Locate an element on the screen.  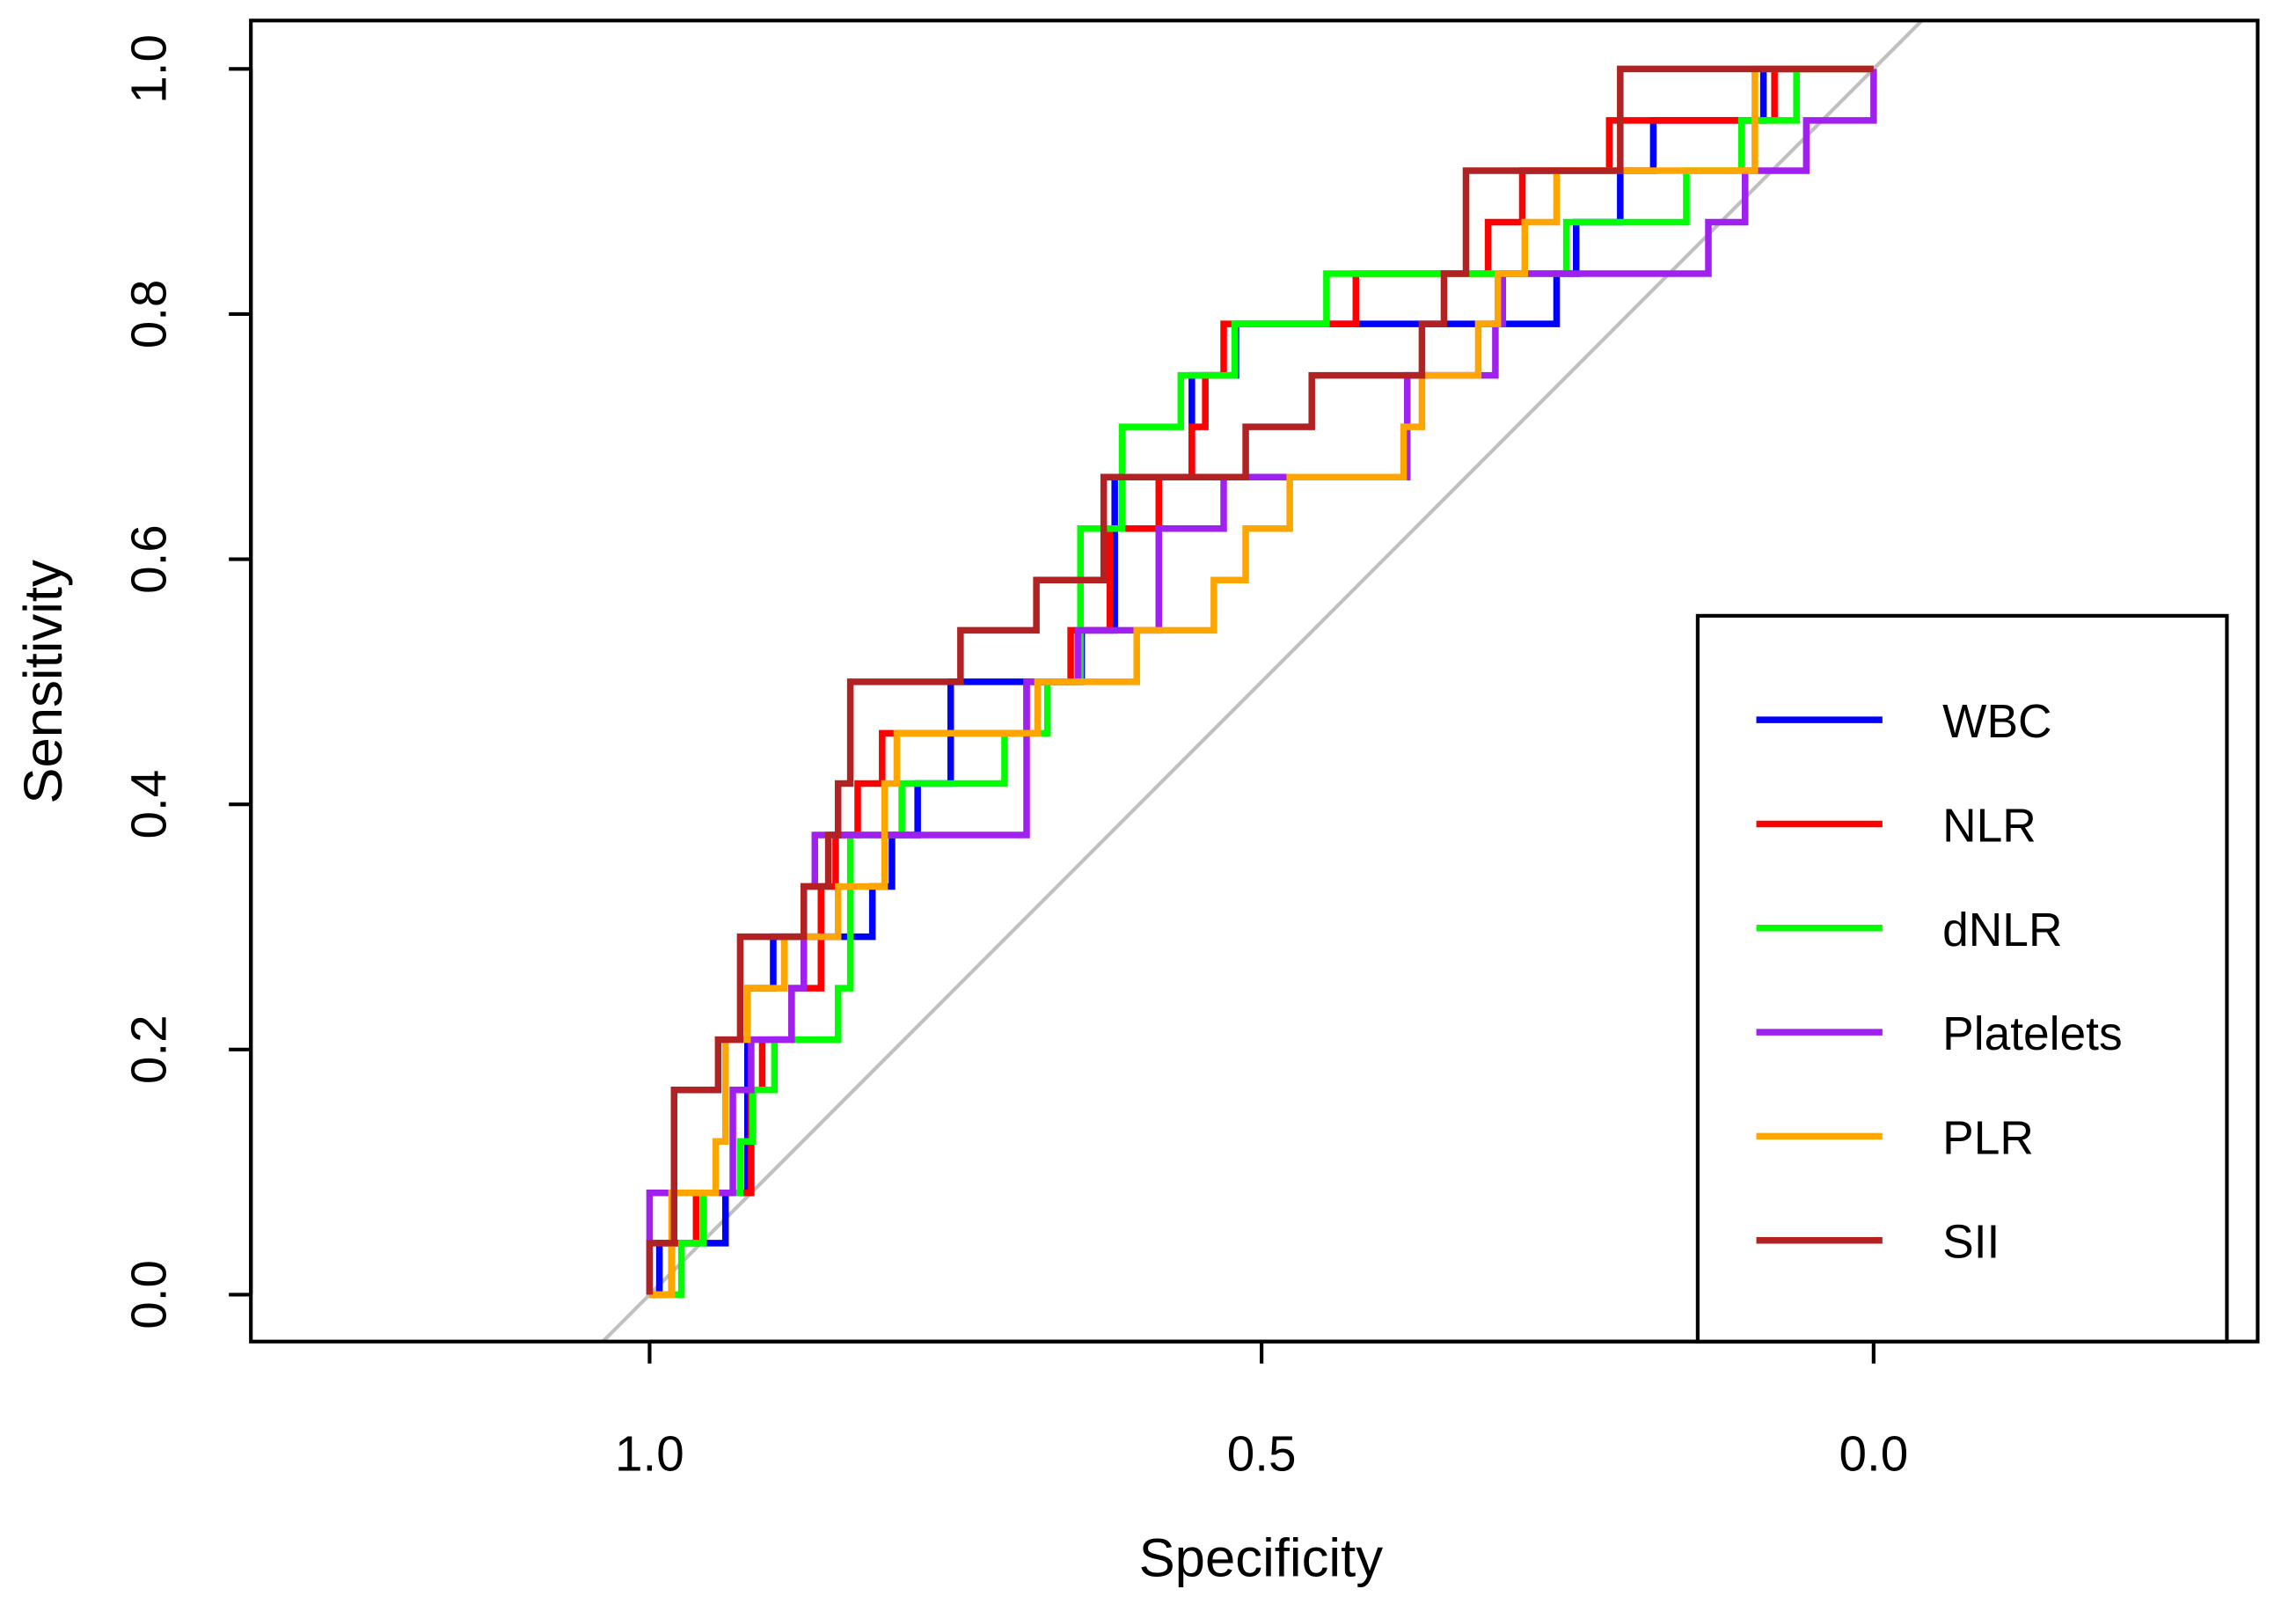
legend-label: dNLR is located at coordinates (2002, 930).